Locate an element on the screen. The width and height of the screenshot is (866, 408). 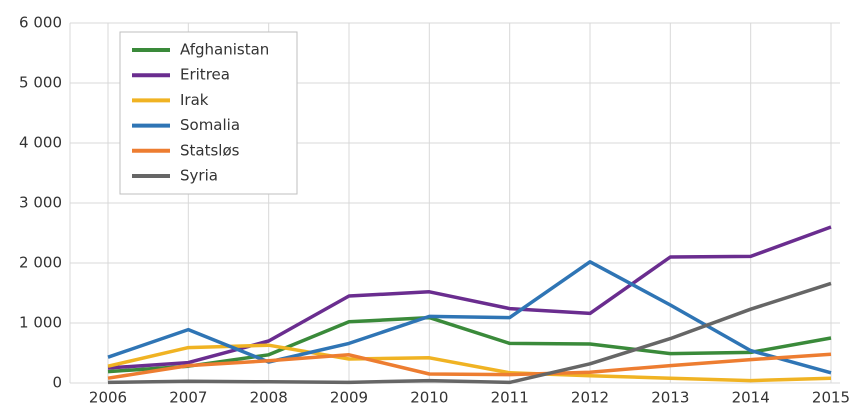
legend-label: Statsløs is located at coordinates (210, 150).